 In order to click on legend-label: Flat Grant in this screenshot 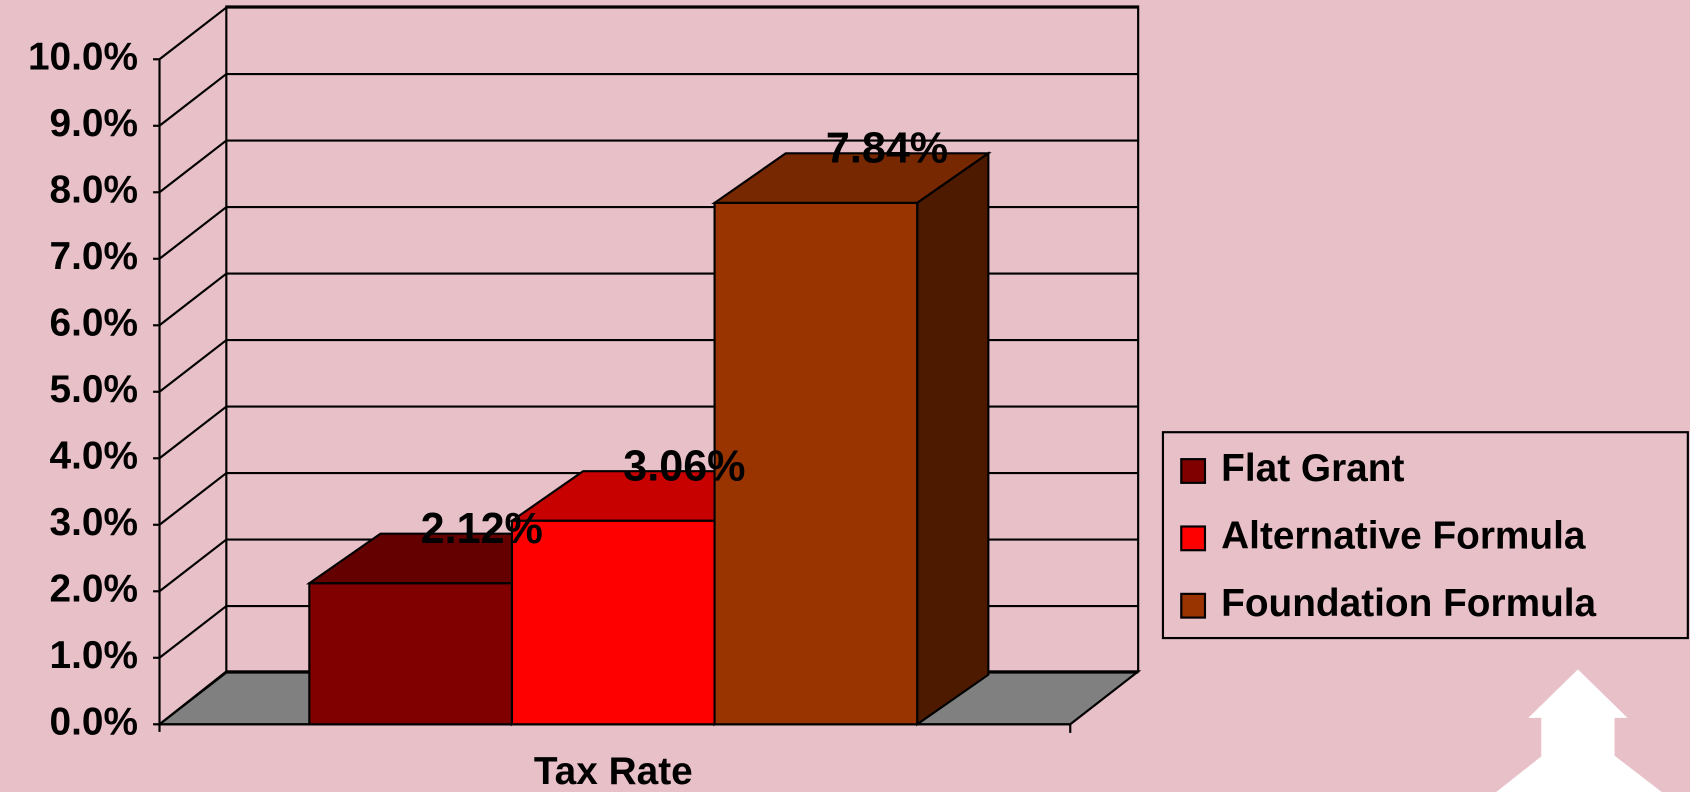, I will do `click(1312, 468)`.